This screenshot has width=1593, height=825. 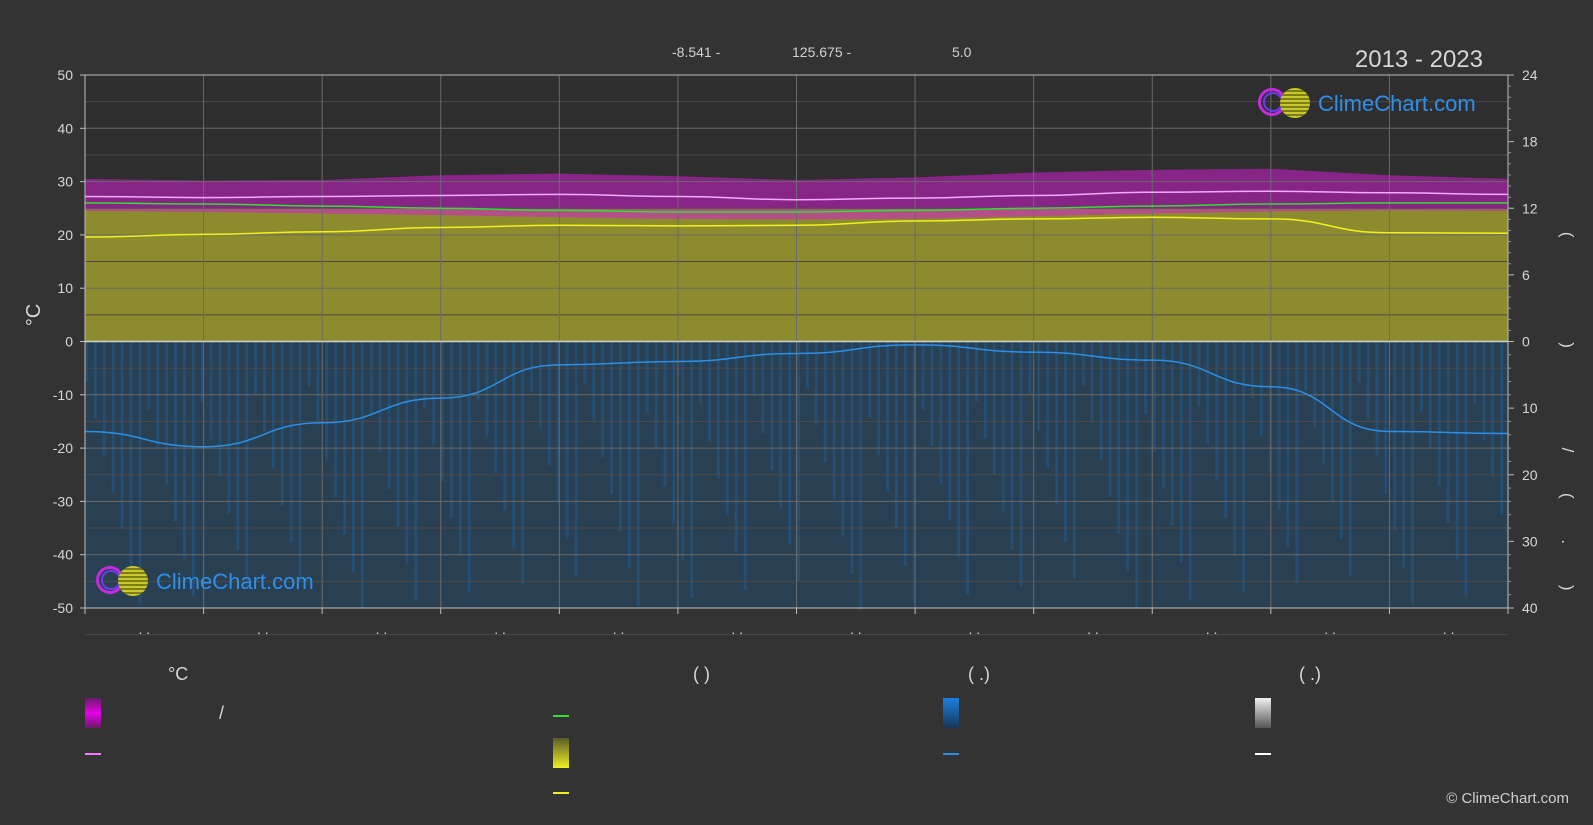 I want to click on y-tick-label-left: 10, so click(x=65, y=288).